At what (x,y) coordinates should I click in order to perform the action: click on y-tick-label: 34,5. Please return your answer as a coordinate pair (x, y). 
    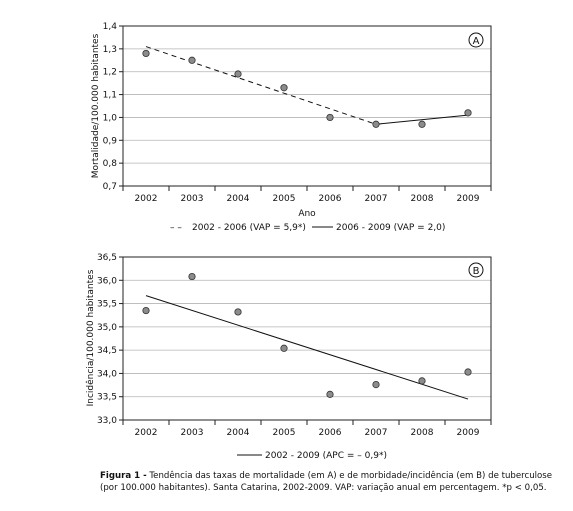
    Looking at the image, I should click on (107, 351).